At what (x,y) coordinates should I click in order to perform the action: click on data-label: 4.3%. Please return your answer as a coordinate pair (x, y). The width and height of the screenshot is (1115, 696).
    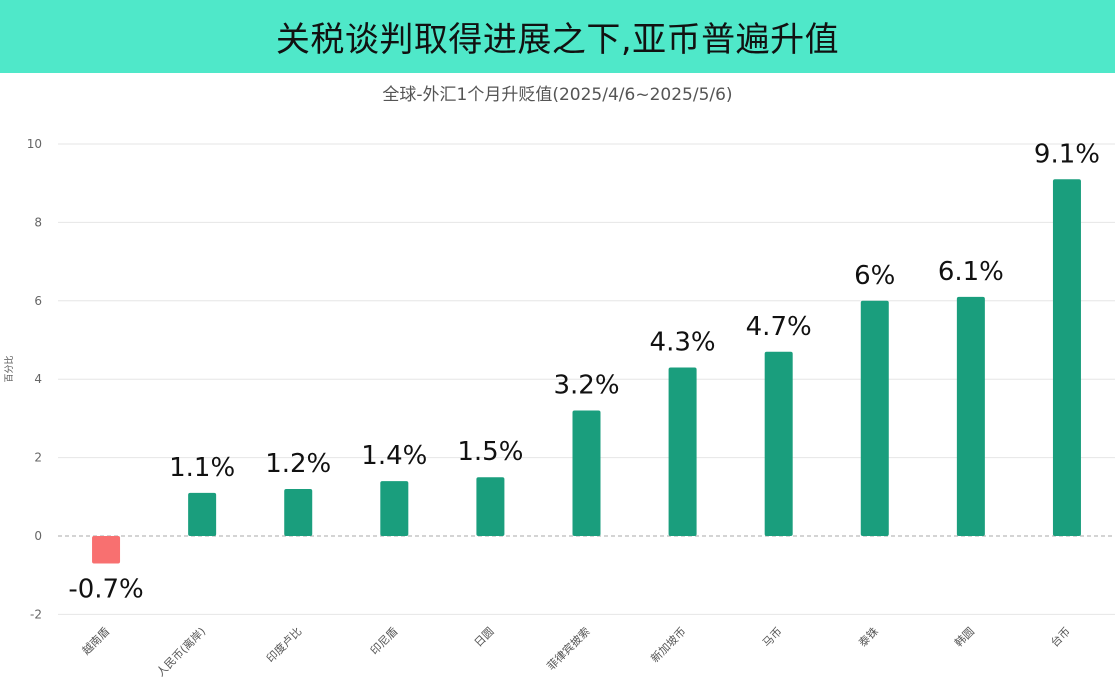
    Looking at the image, I should click on (683, 342).